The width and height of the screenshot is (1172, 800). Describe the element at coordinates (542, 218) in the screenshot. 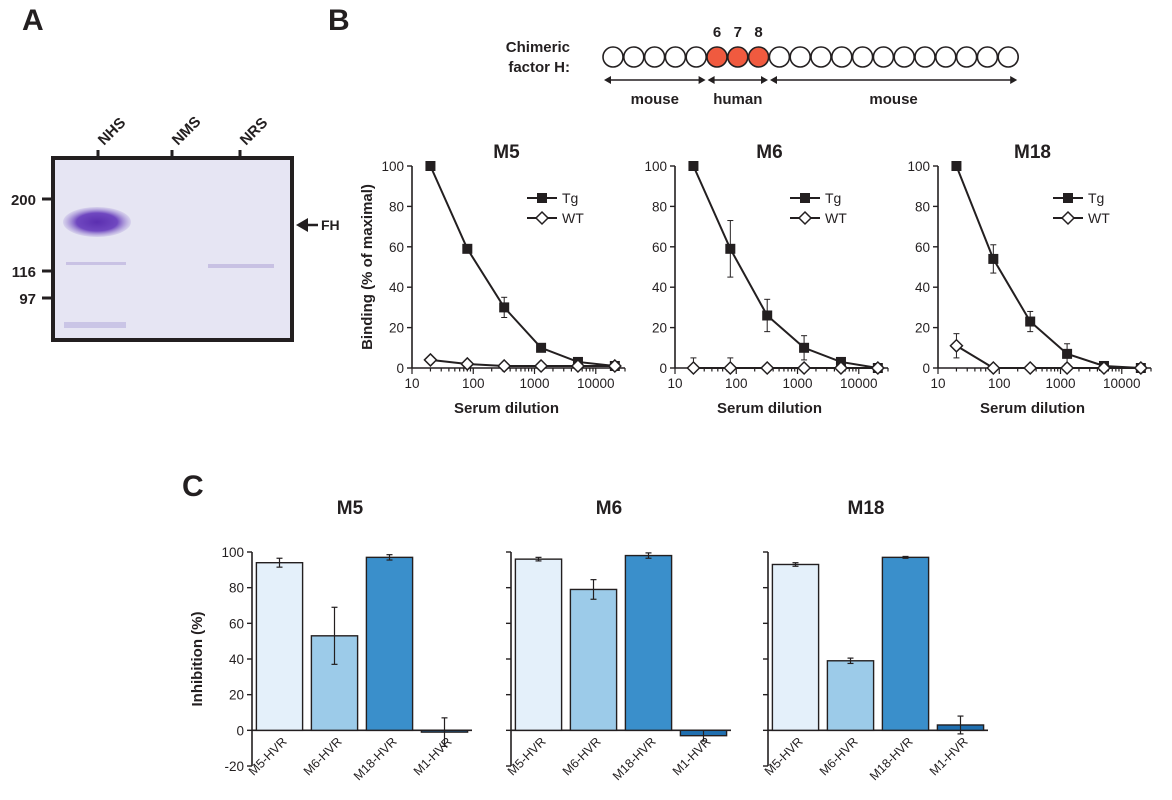

I see `legend-marker-diamond` at that location.